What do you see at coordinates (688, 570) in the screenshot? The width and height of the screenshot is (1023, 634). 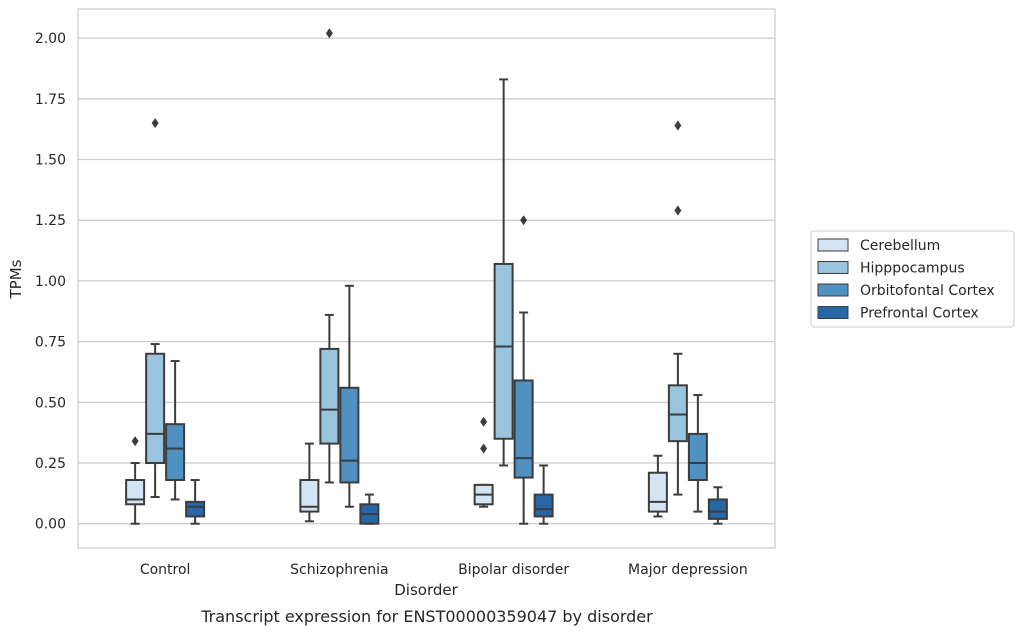 I see `x-tick-label: Major depression` at bounding box center [688, 570].